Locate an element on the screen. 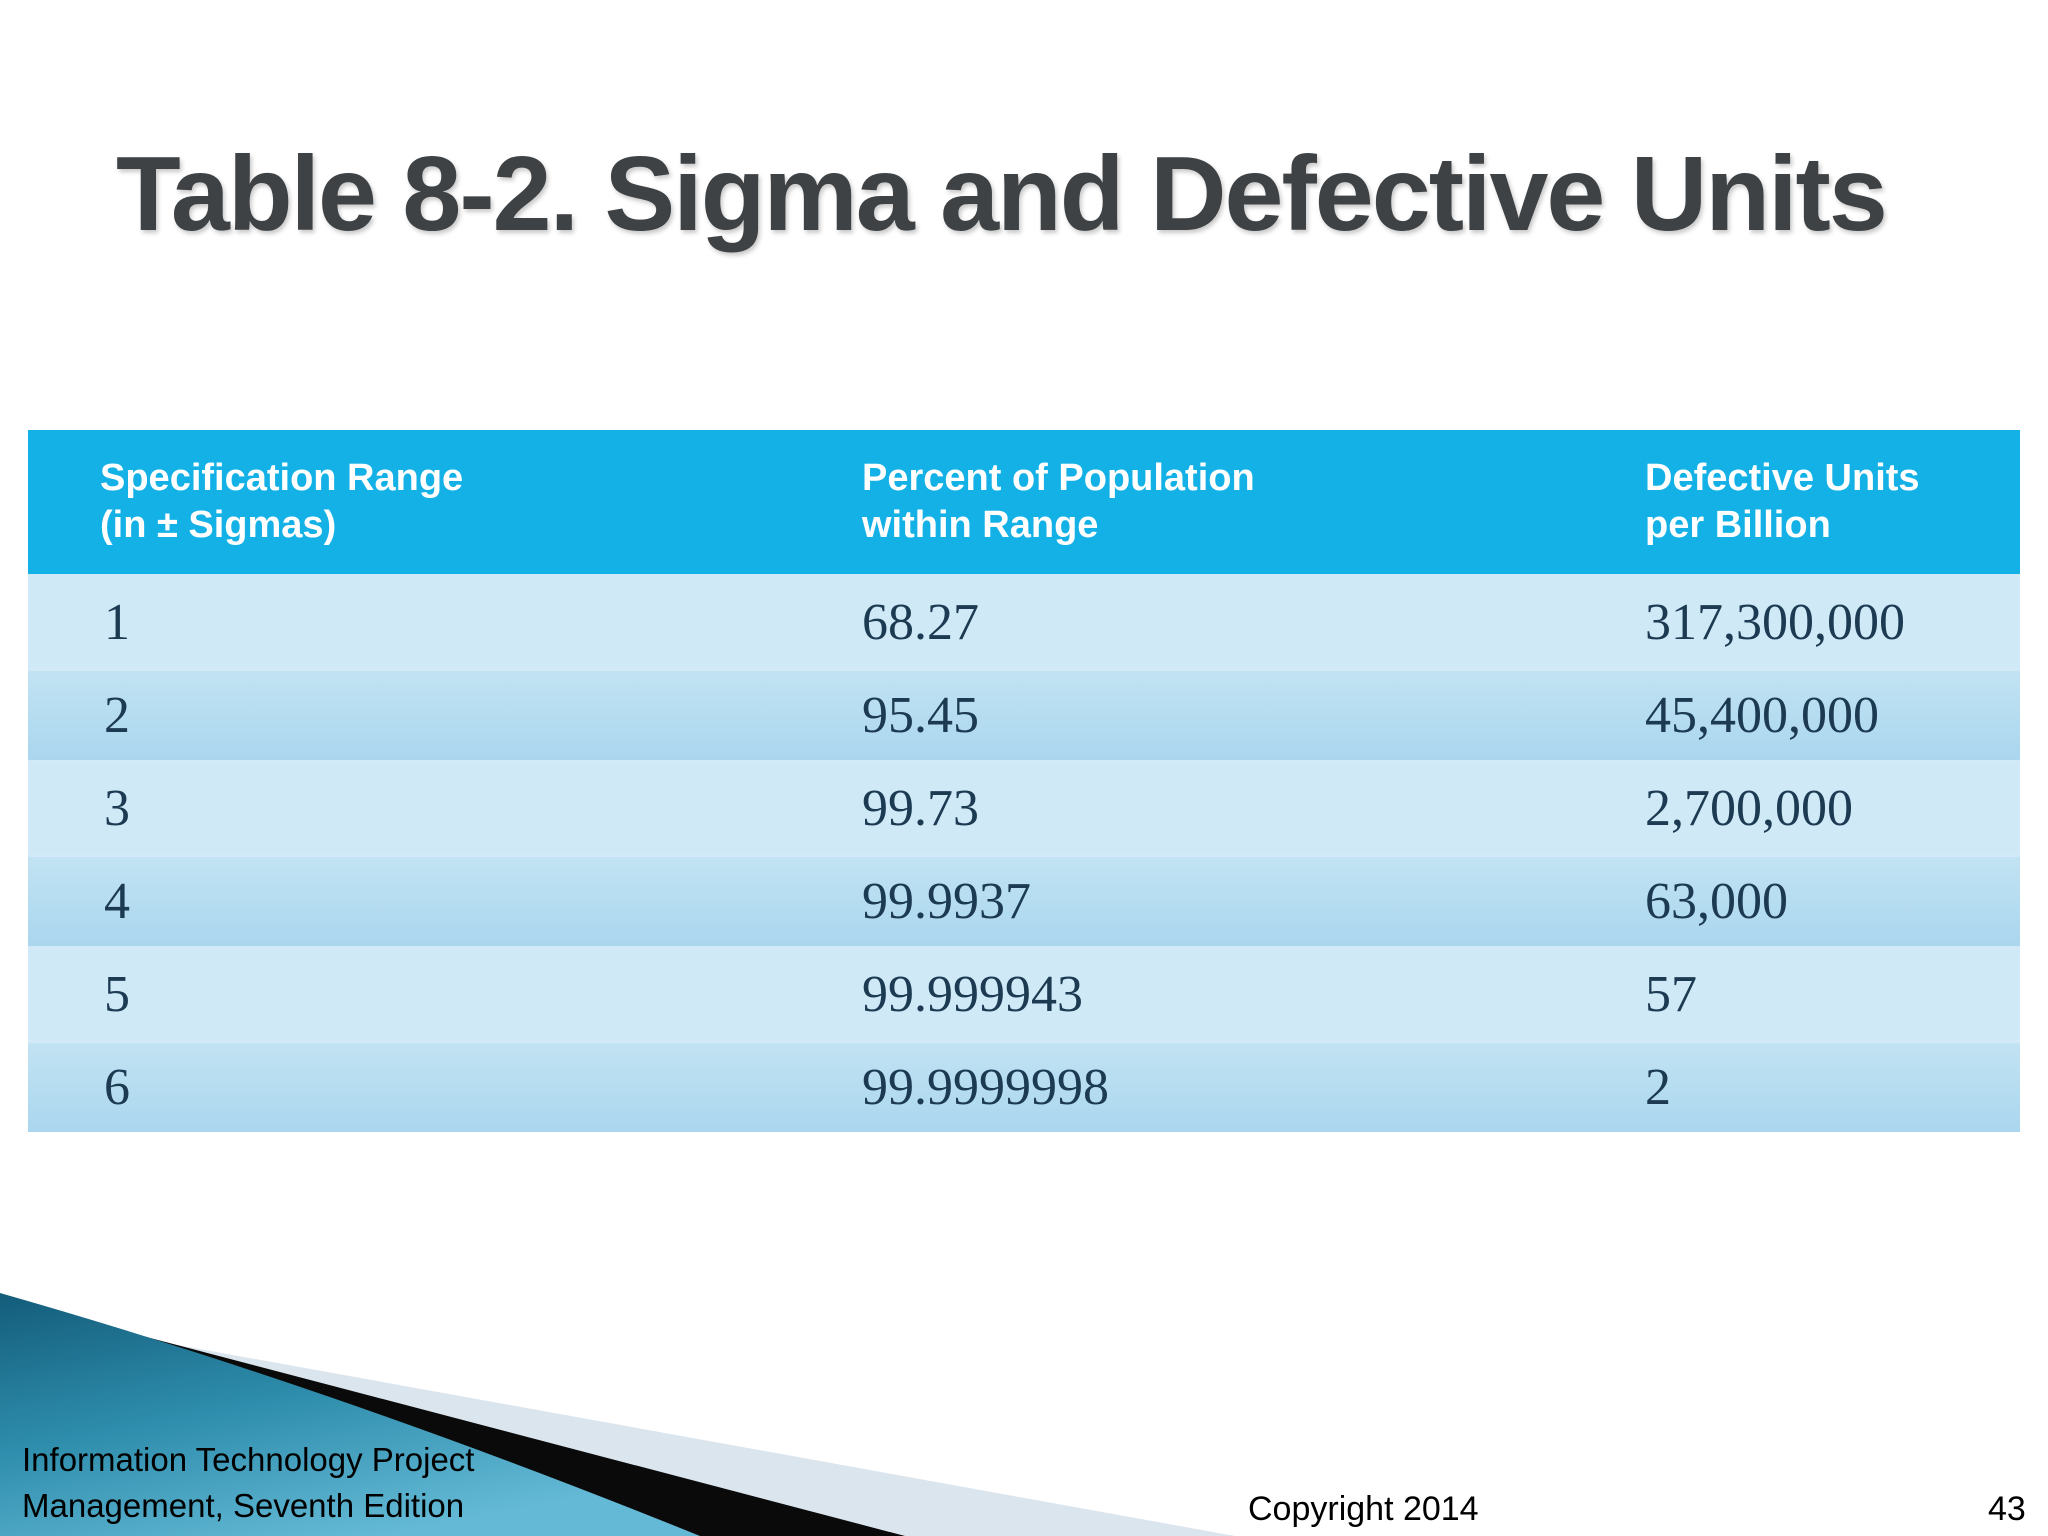 This screenshot has width=2048, height=1536. table-row: 1 68.27 317,300,000 is located at coordinates (1024, 620).